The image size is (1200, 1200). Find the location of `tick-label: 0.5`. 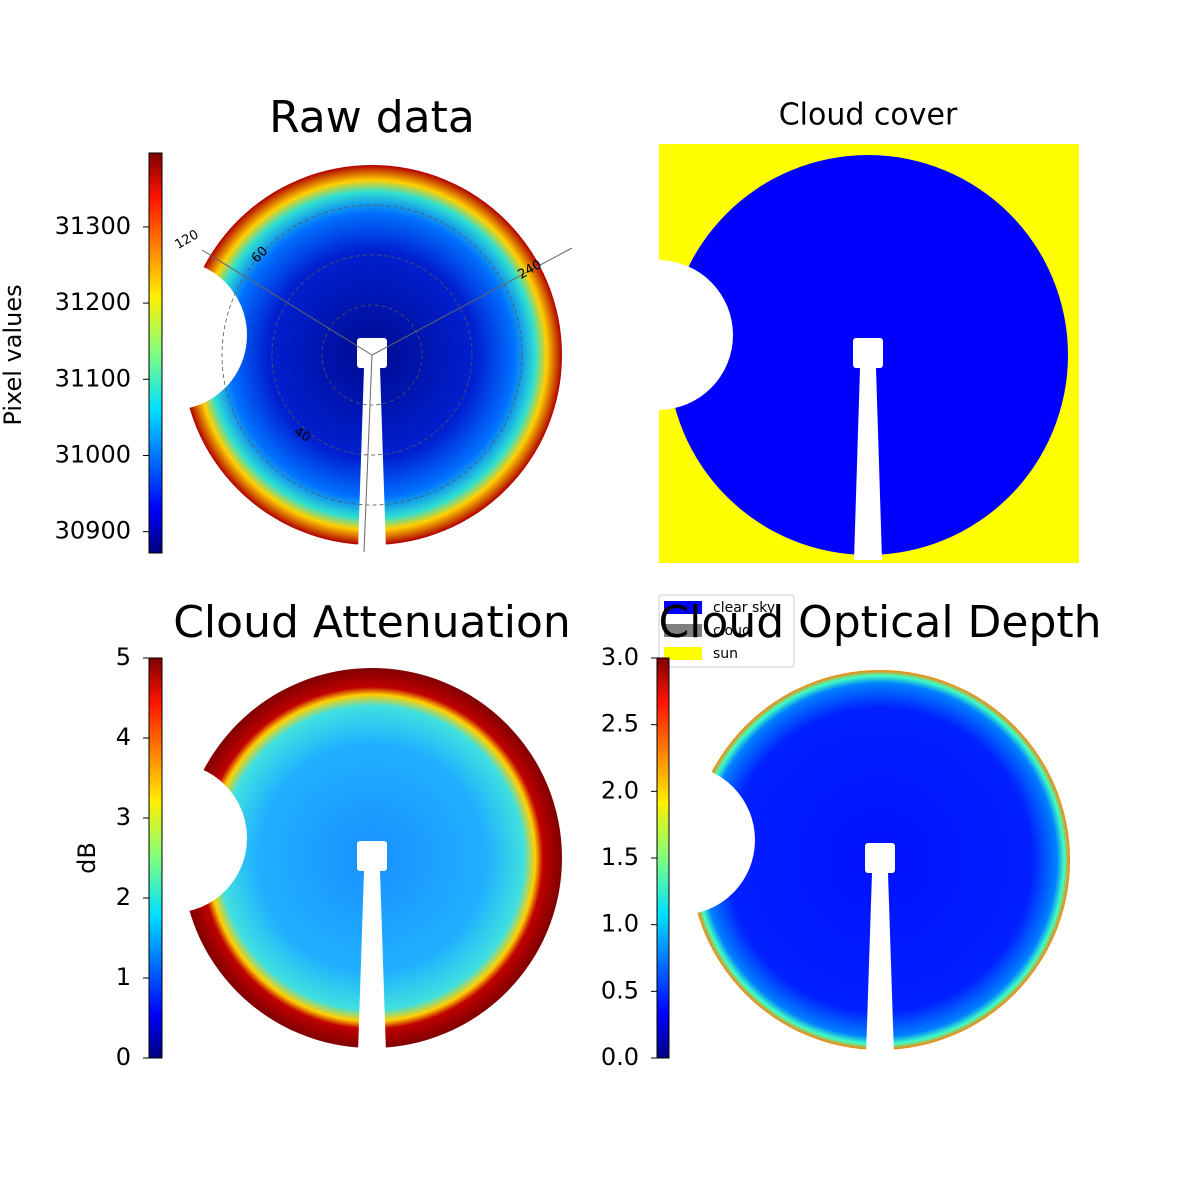

tick-label: 0.5 is located at coordinates (620, 990).